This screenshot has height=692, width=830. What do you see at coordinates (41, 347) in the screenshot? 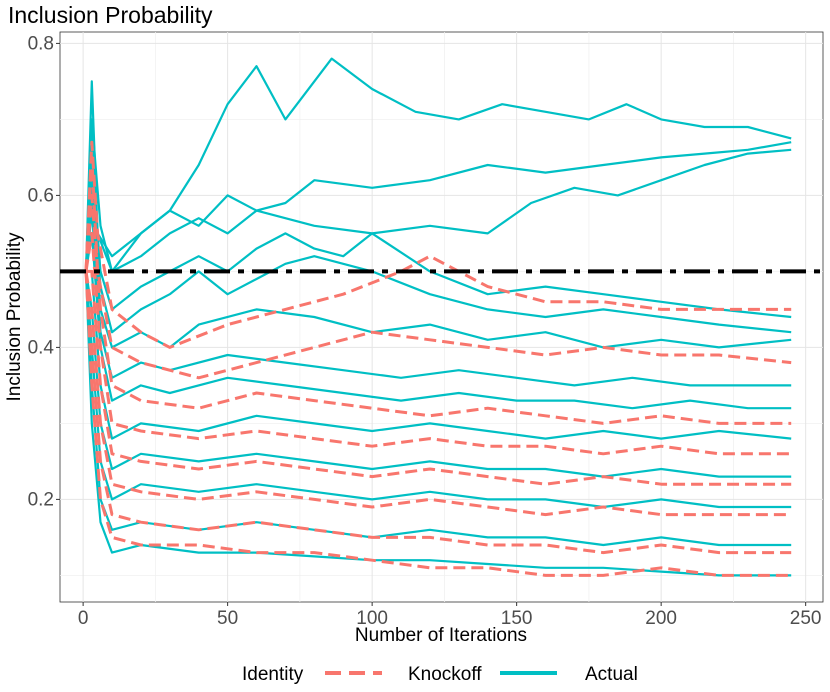
I see `y-tick-label: 0.4` at bounding box center [41, 347].